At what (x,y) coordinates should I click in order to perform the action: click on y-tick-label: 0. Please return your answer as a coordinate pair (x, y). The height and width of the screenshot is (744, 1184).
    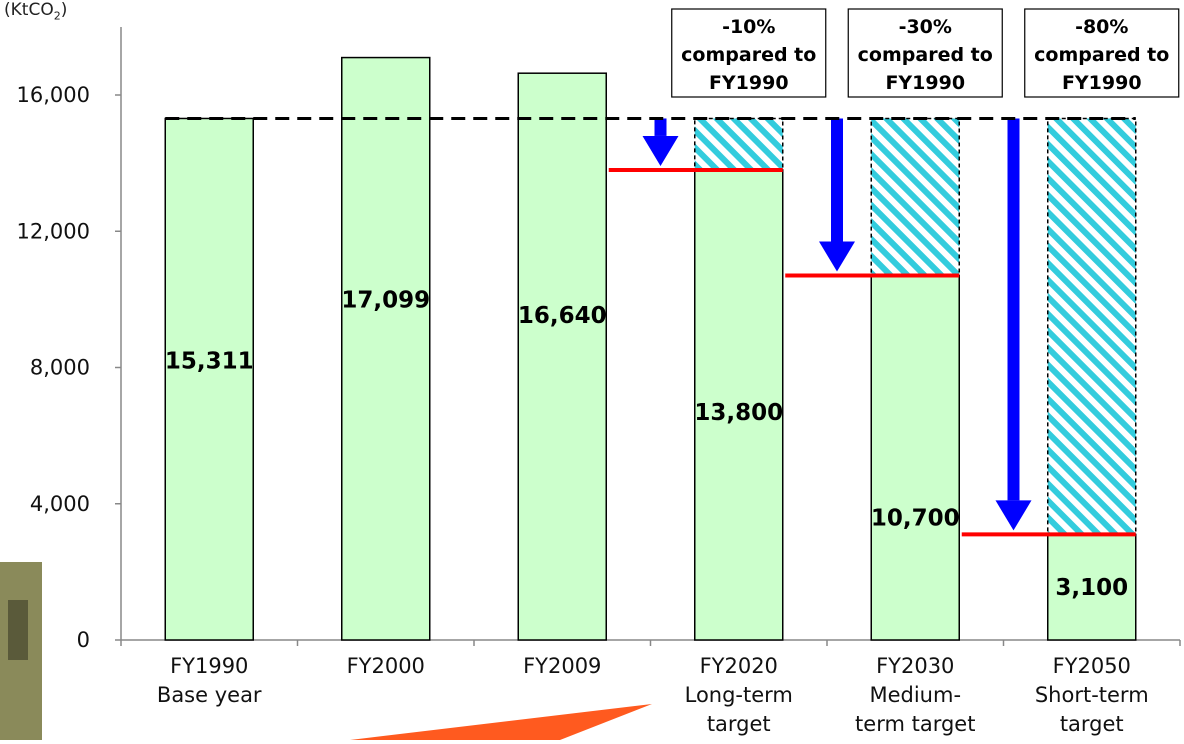
    Looking at the image, I should click on (83, 640).